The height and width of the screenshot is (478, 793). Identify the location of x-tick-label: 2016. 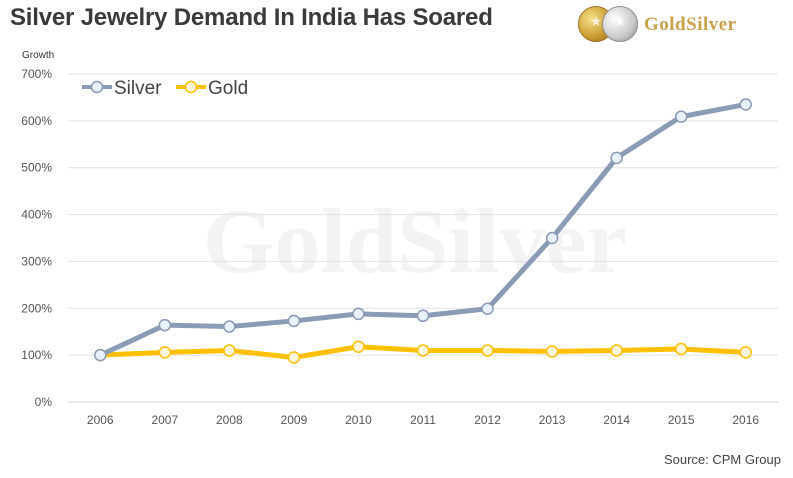
(745, 420).